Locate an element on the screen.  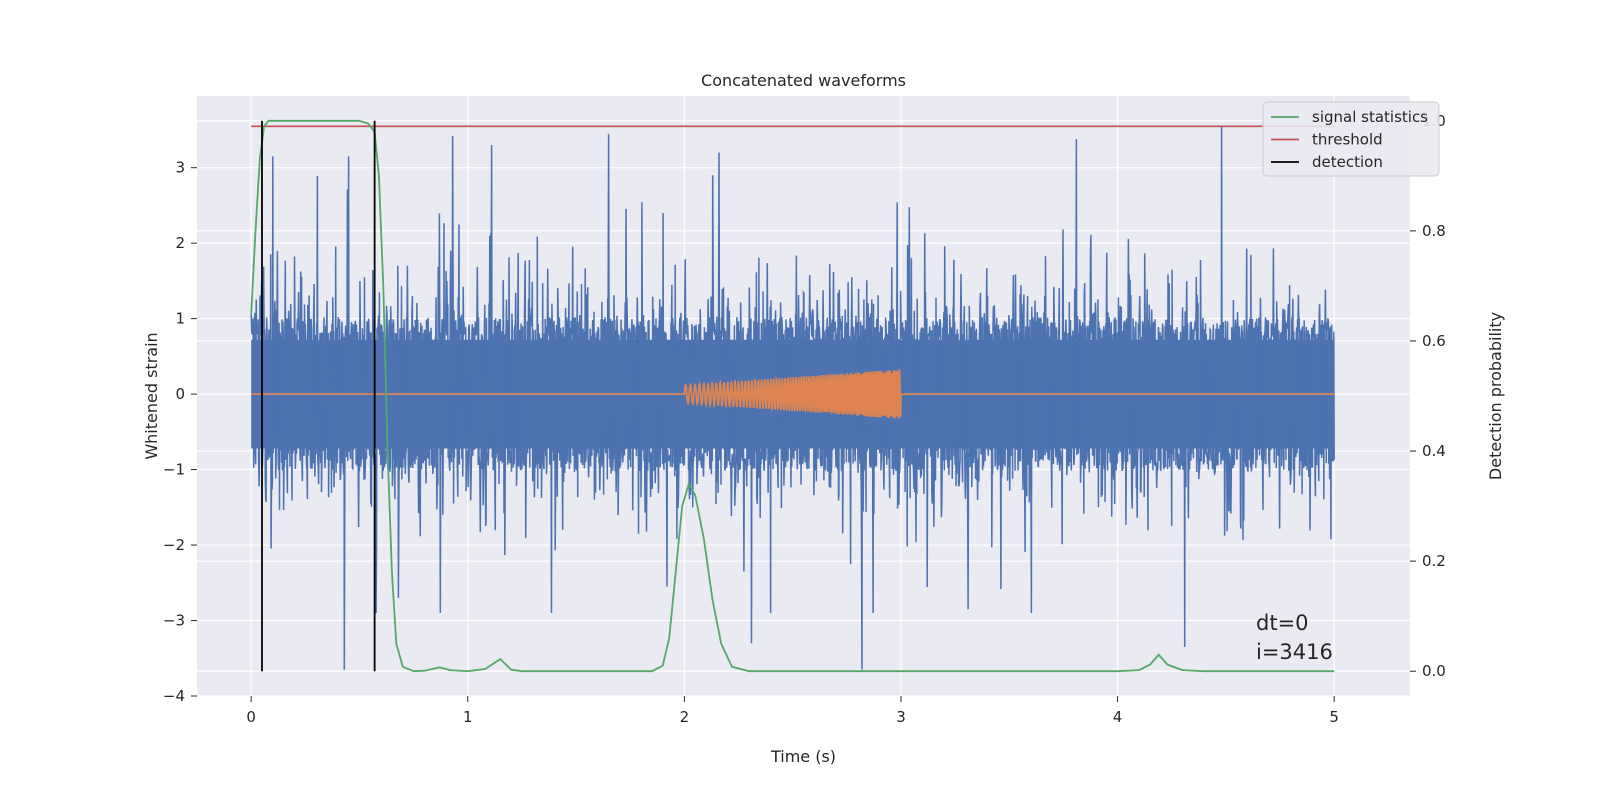
legend-box is located at coordinates (1351, 139).